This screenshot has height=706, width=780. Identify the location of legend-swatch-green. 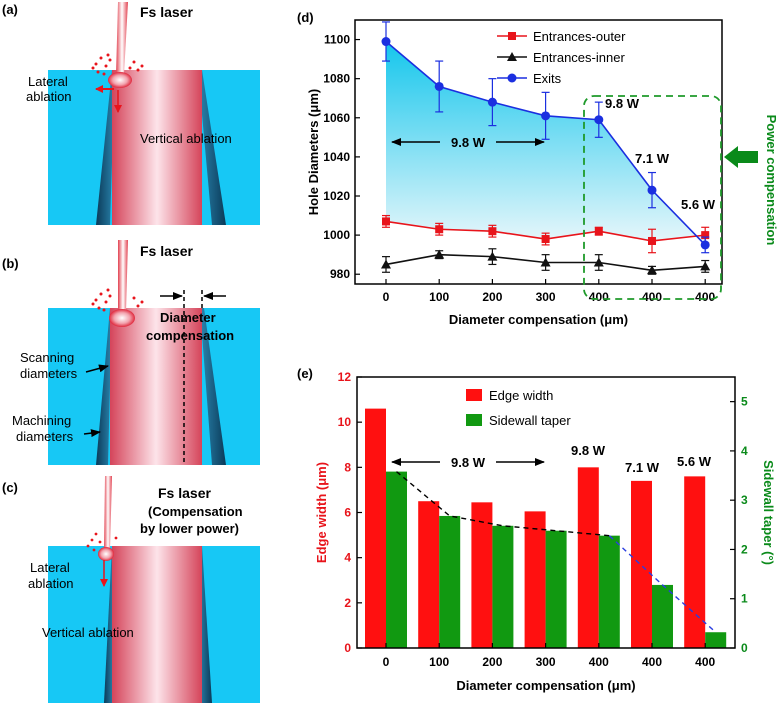
(474, 420).